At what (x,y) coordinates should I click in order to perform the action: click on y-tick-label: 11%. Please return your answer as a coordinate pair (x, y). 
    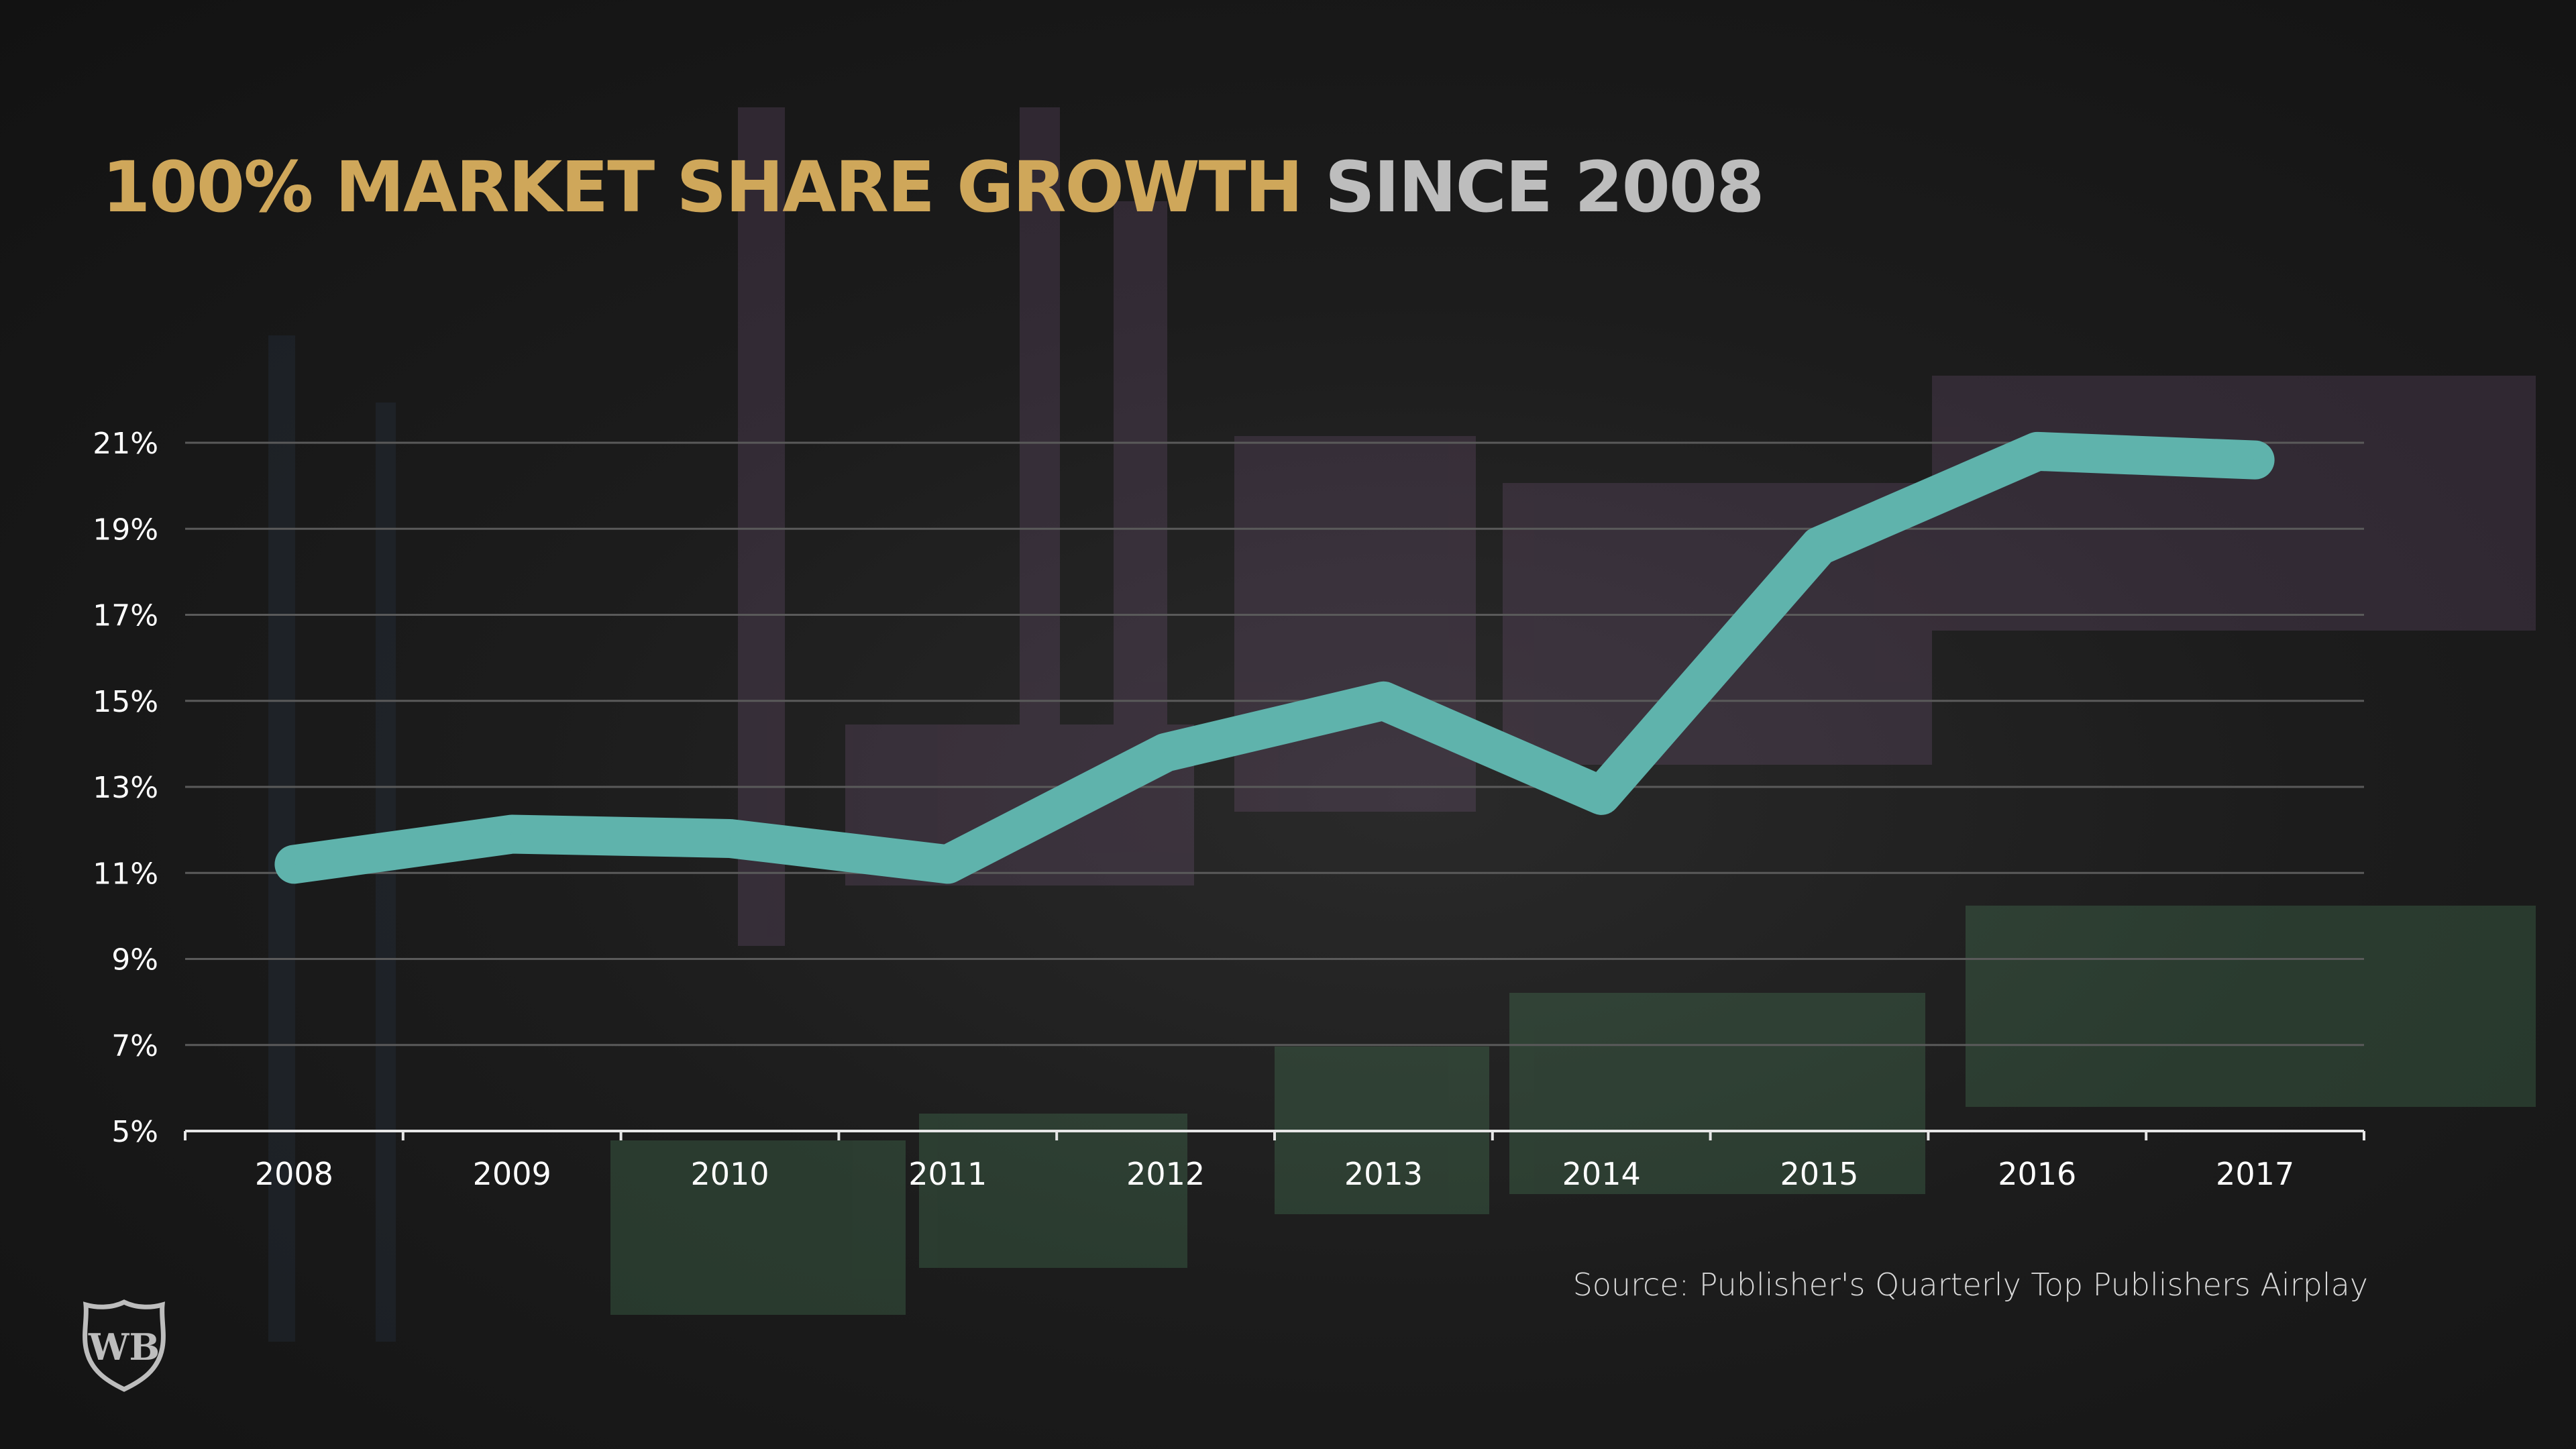
    Looking at the image, I should click on (125, 874).